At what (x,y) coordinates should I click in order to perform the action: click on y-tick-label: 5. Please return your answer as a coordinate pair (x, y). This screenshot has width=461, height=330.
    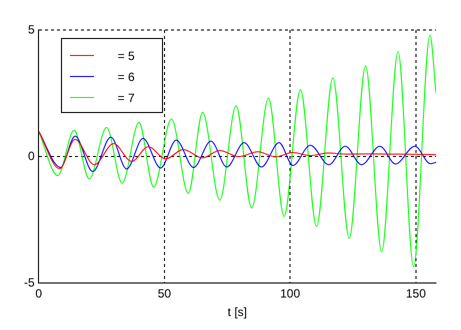
    Looking at the image, I should click on (31, 29).